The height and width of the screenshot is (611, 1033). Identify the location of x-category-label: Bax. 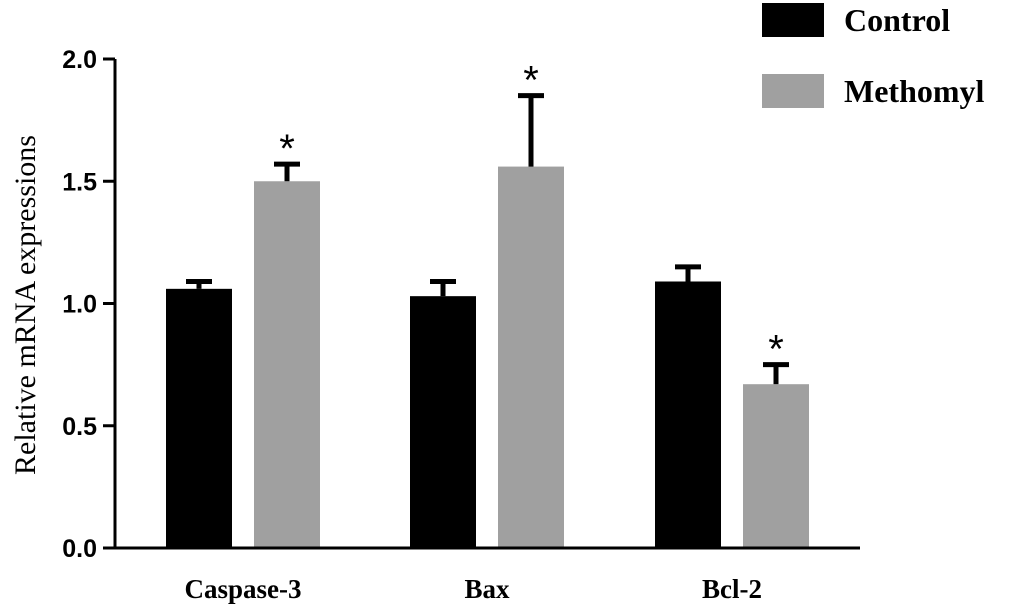
(487, 589).